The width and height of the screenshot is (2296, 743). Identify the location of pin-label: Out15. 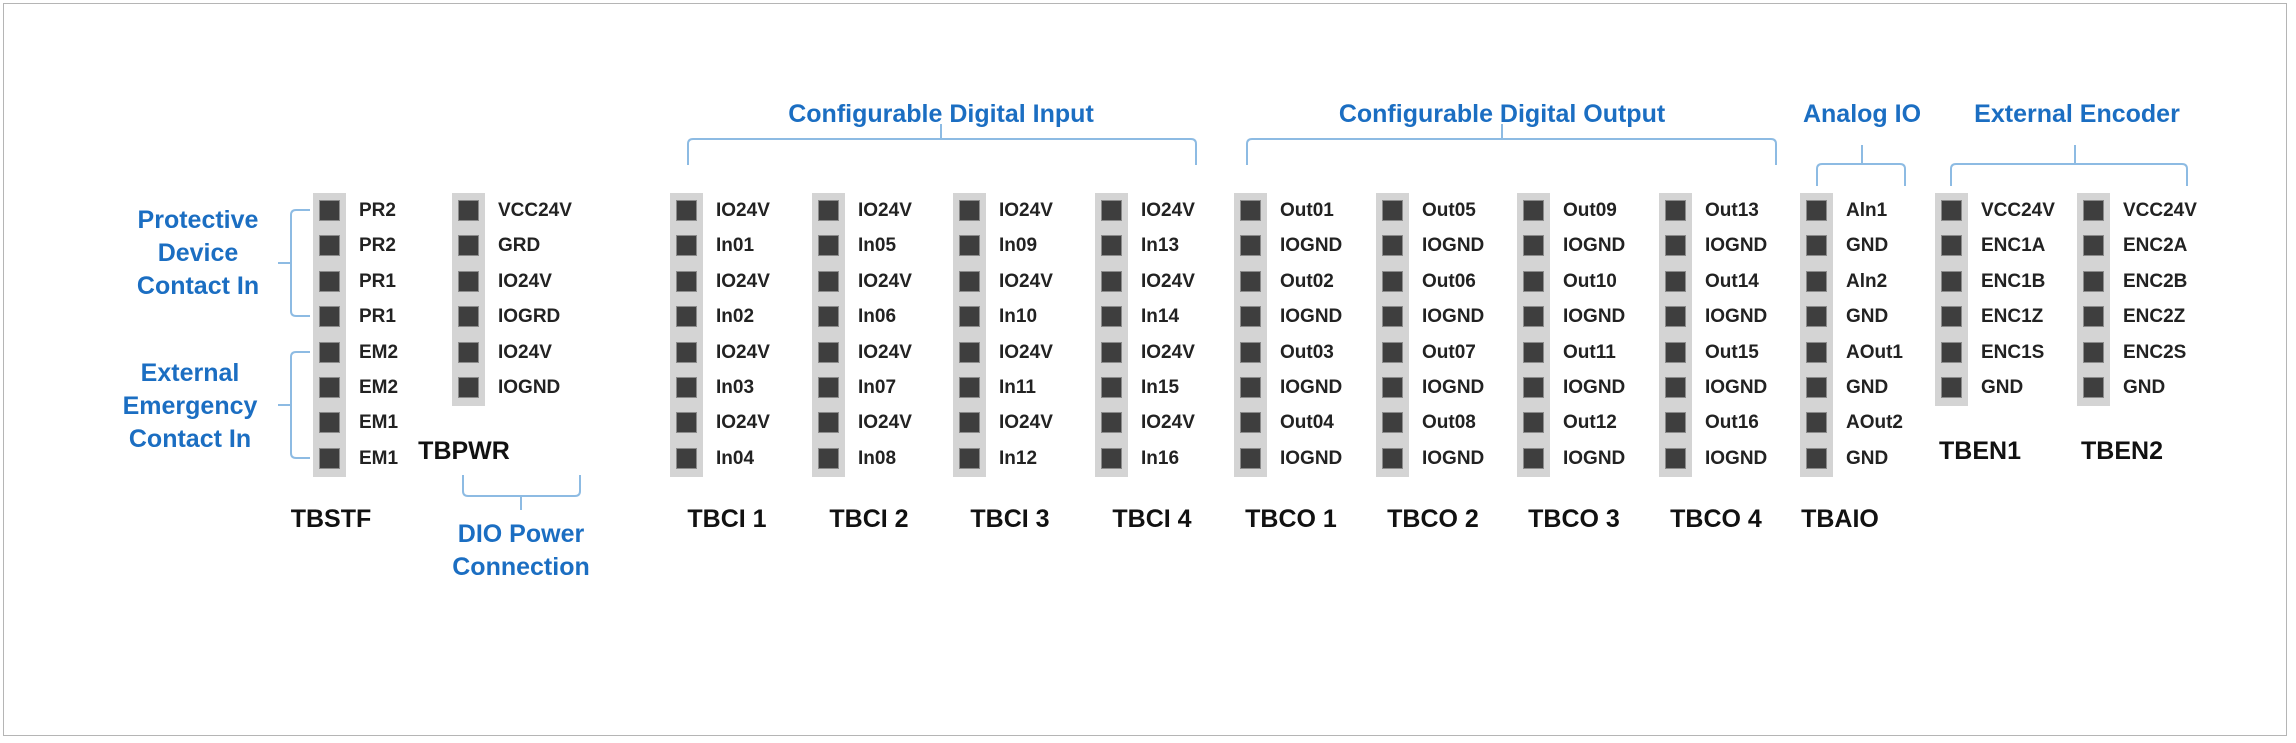
(1732, 352).